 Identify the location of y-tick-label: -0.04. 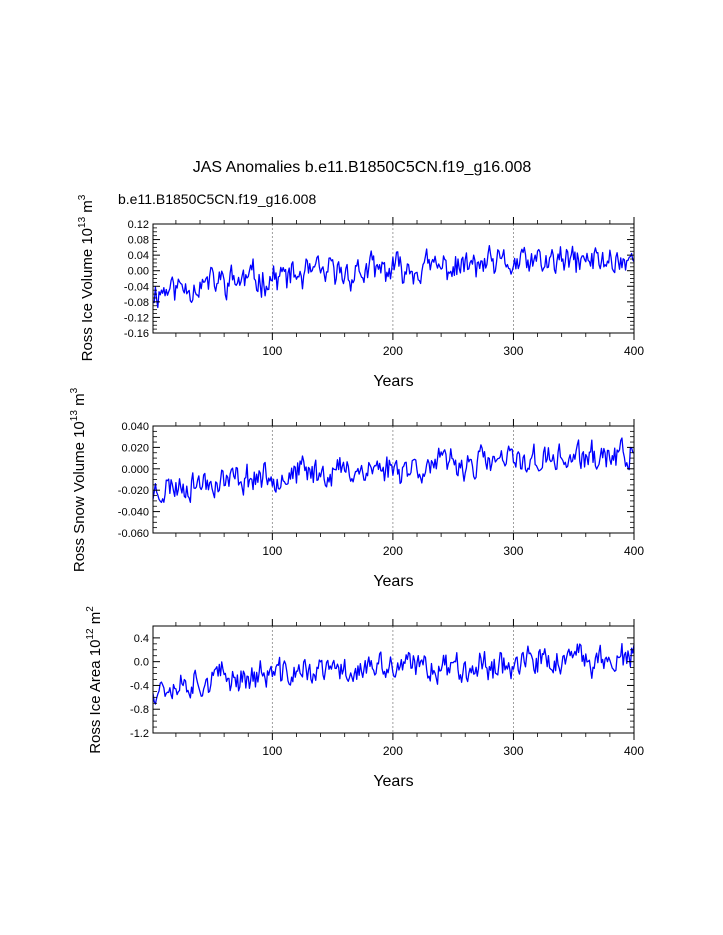
(136, 287).